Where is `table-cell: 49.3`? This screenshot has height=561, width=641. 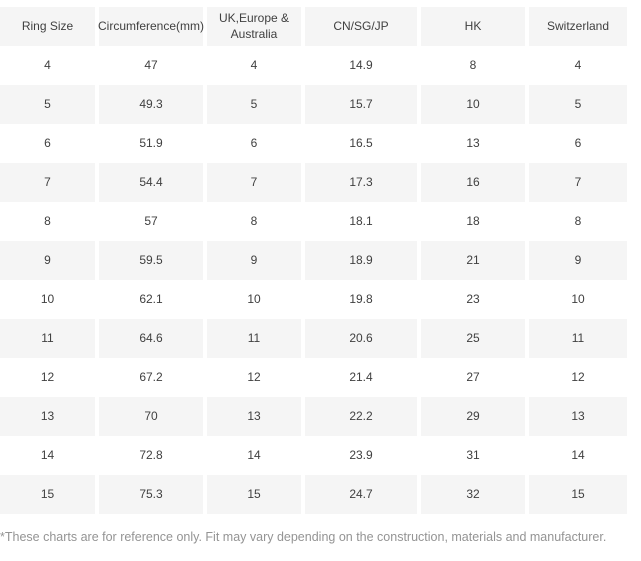 table-cell: 49.3 is located at coordinates (151, 104).